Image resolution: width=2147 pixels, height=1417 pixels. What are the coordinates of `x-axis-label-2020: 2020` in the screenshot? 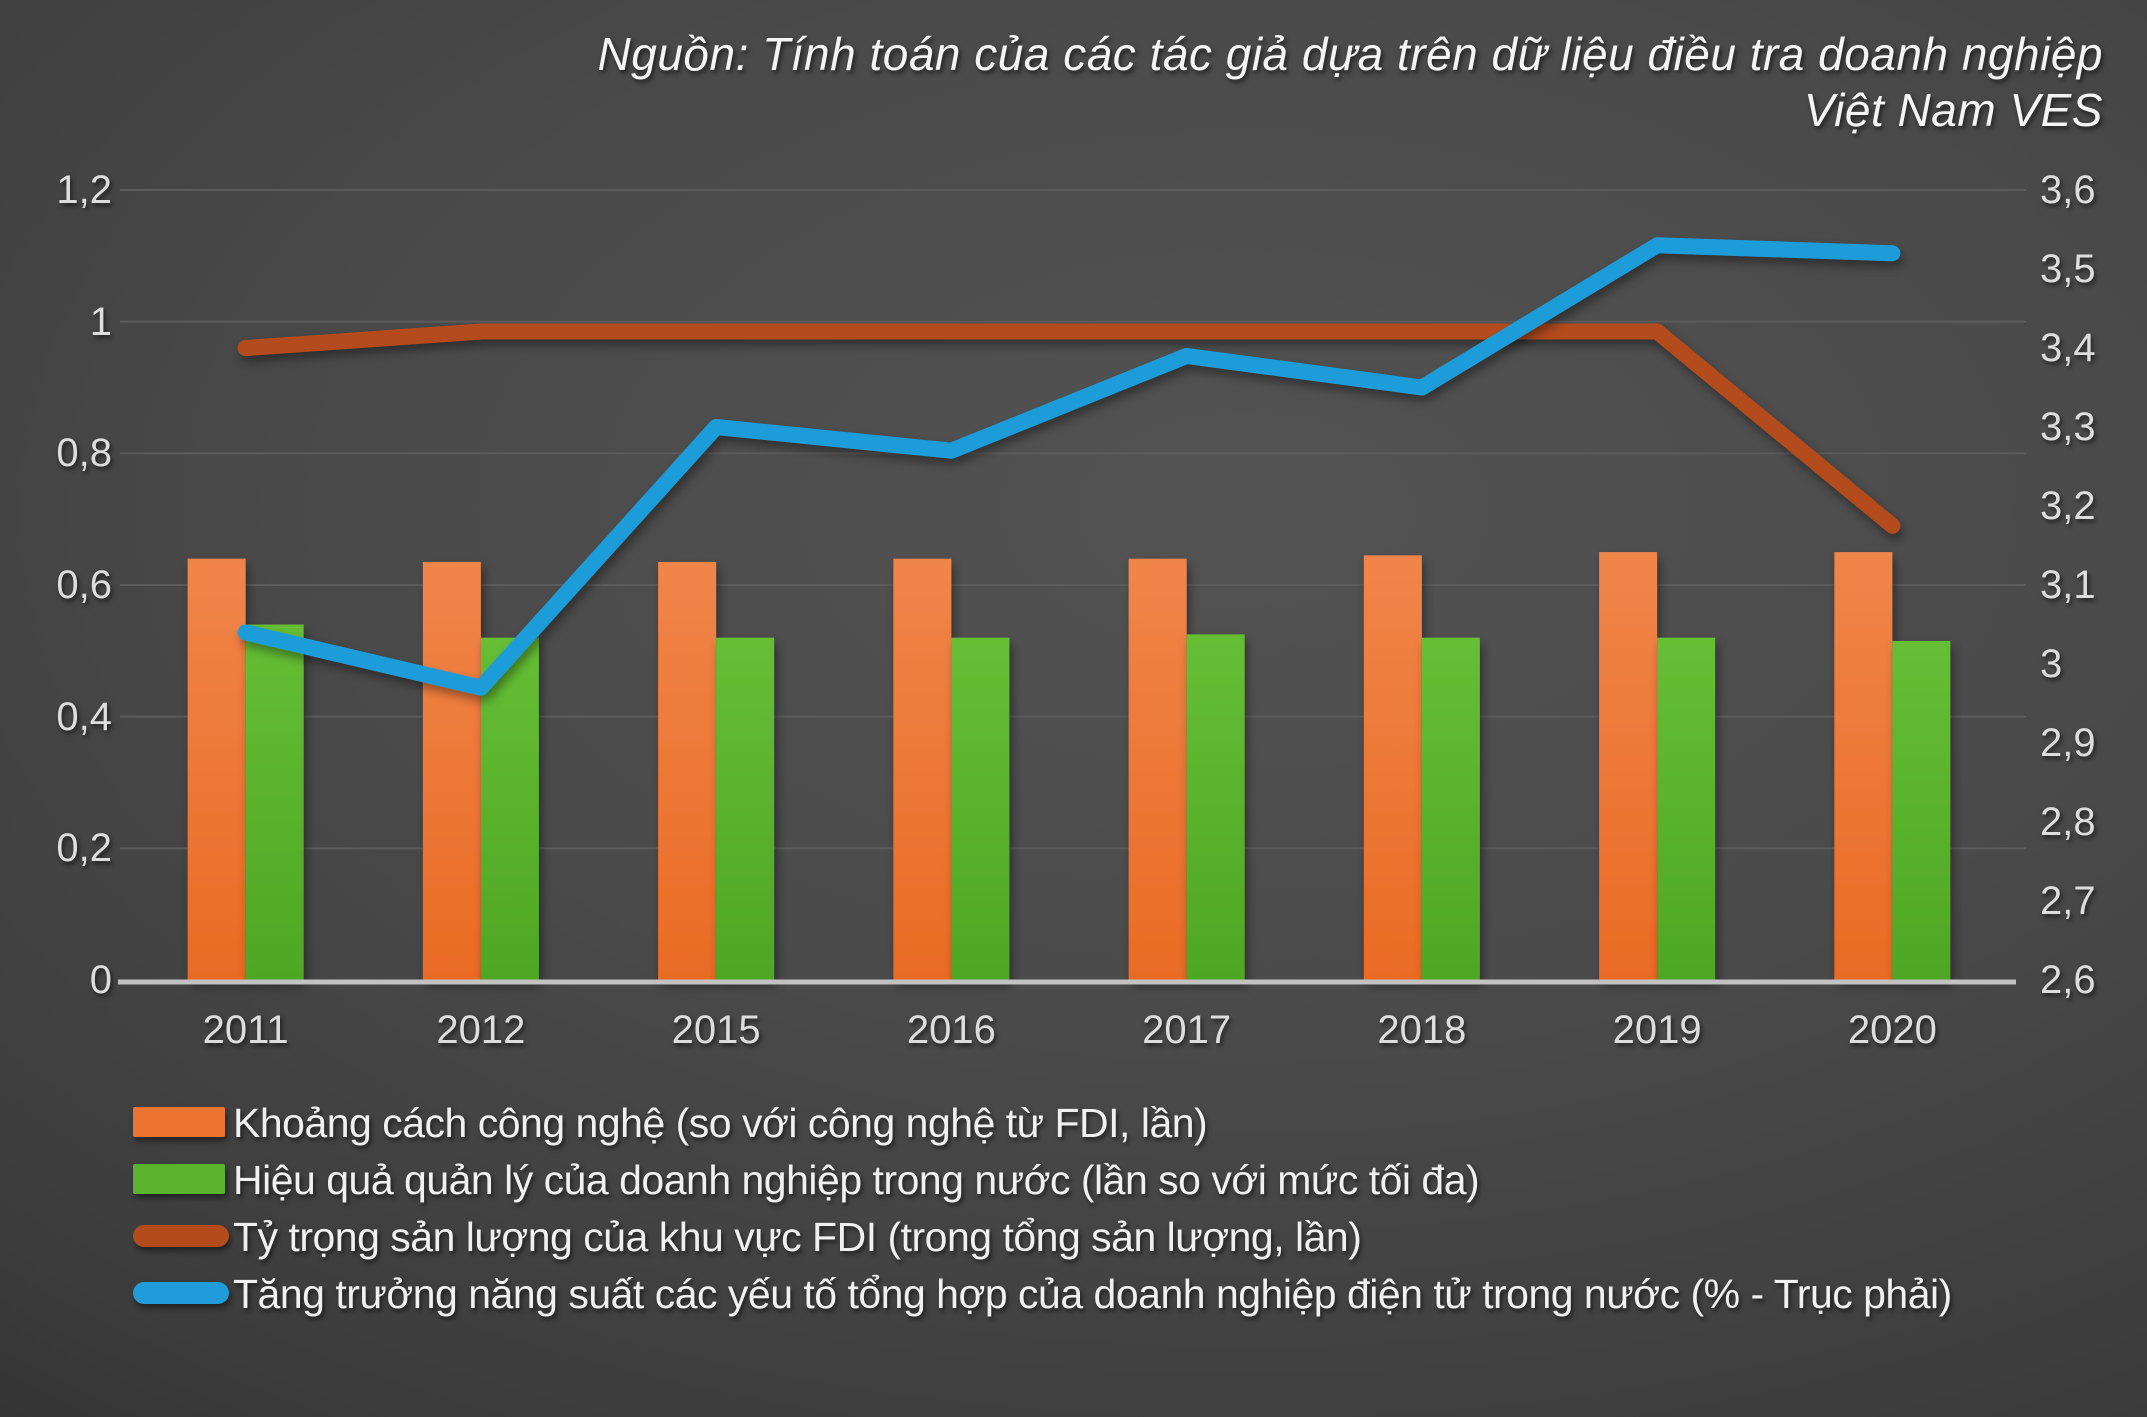 It's located at (1892, 1030).